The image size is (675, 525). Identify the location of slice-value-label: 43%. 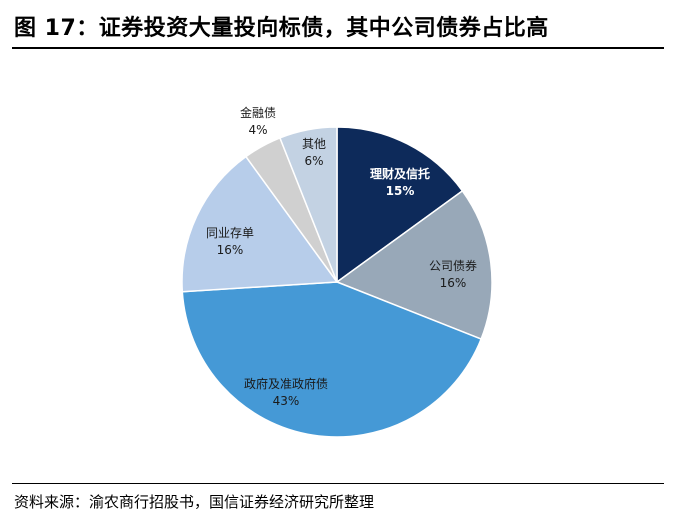
(286, 401).